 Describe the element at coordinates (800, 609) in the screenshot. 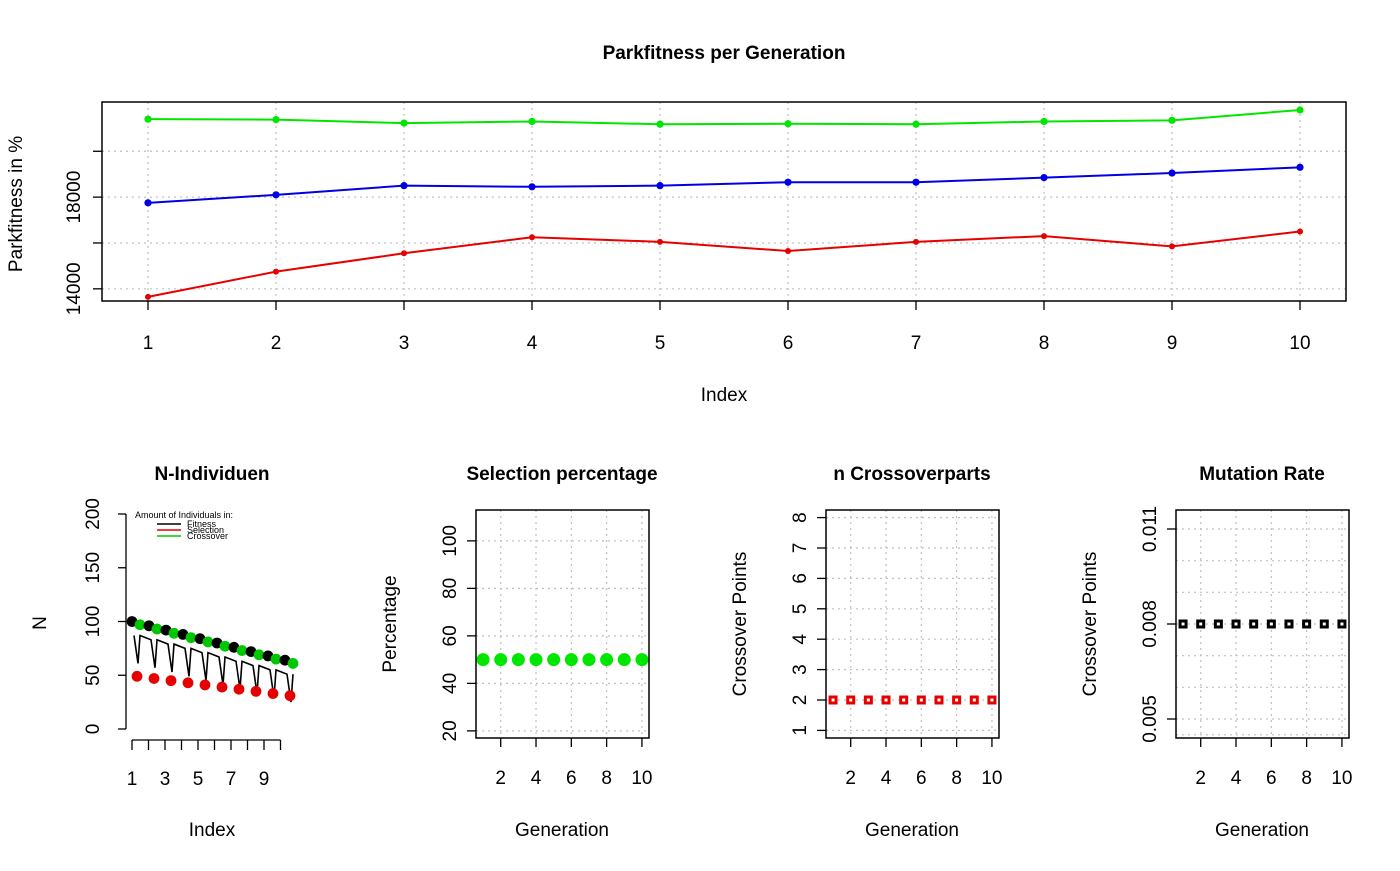

I see `ytick-label: 5` at that location.